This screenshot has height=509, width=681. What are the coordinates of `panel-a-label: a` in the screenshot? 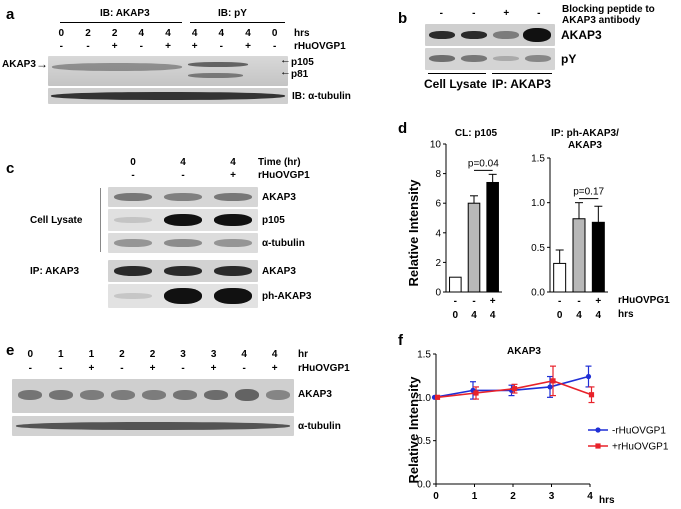 It's located at (10, 14).